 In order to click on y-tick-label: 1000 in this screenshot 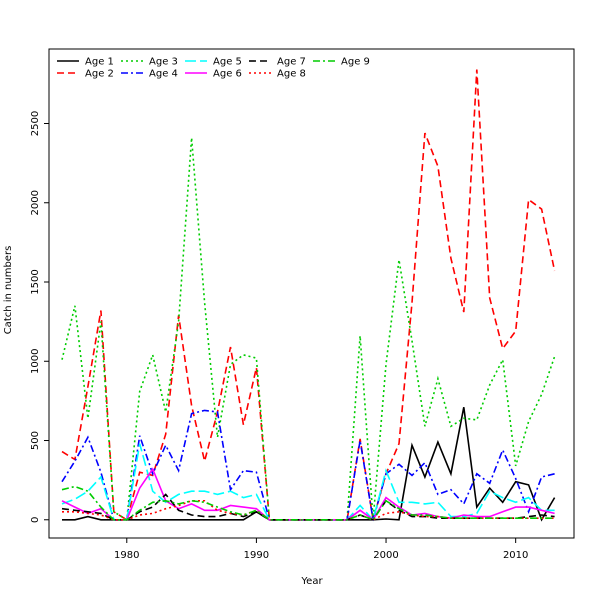, I will do `click(35, 361)`.